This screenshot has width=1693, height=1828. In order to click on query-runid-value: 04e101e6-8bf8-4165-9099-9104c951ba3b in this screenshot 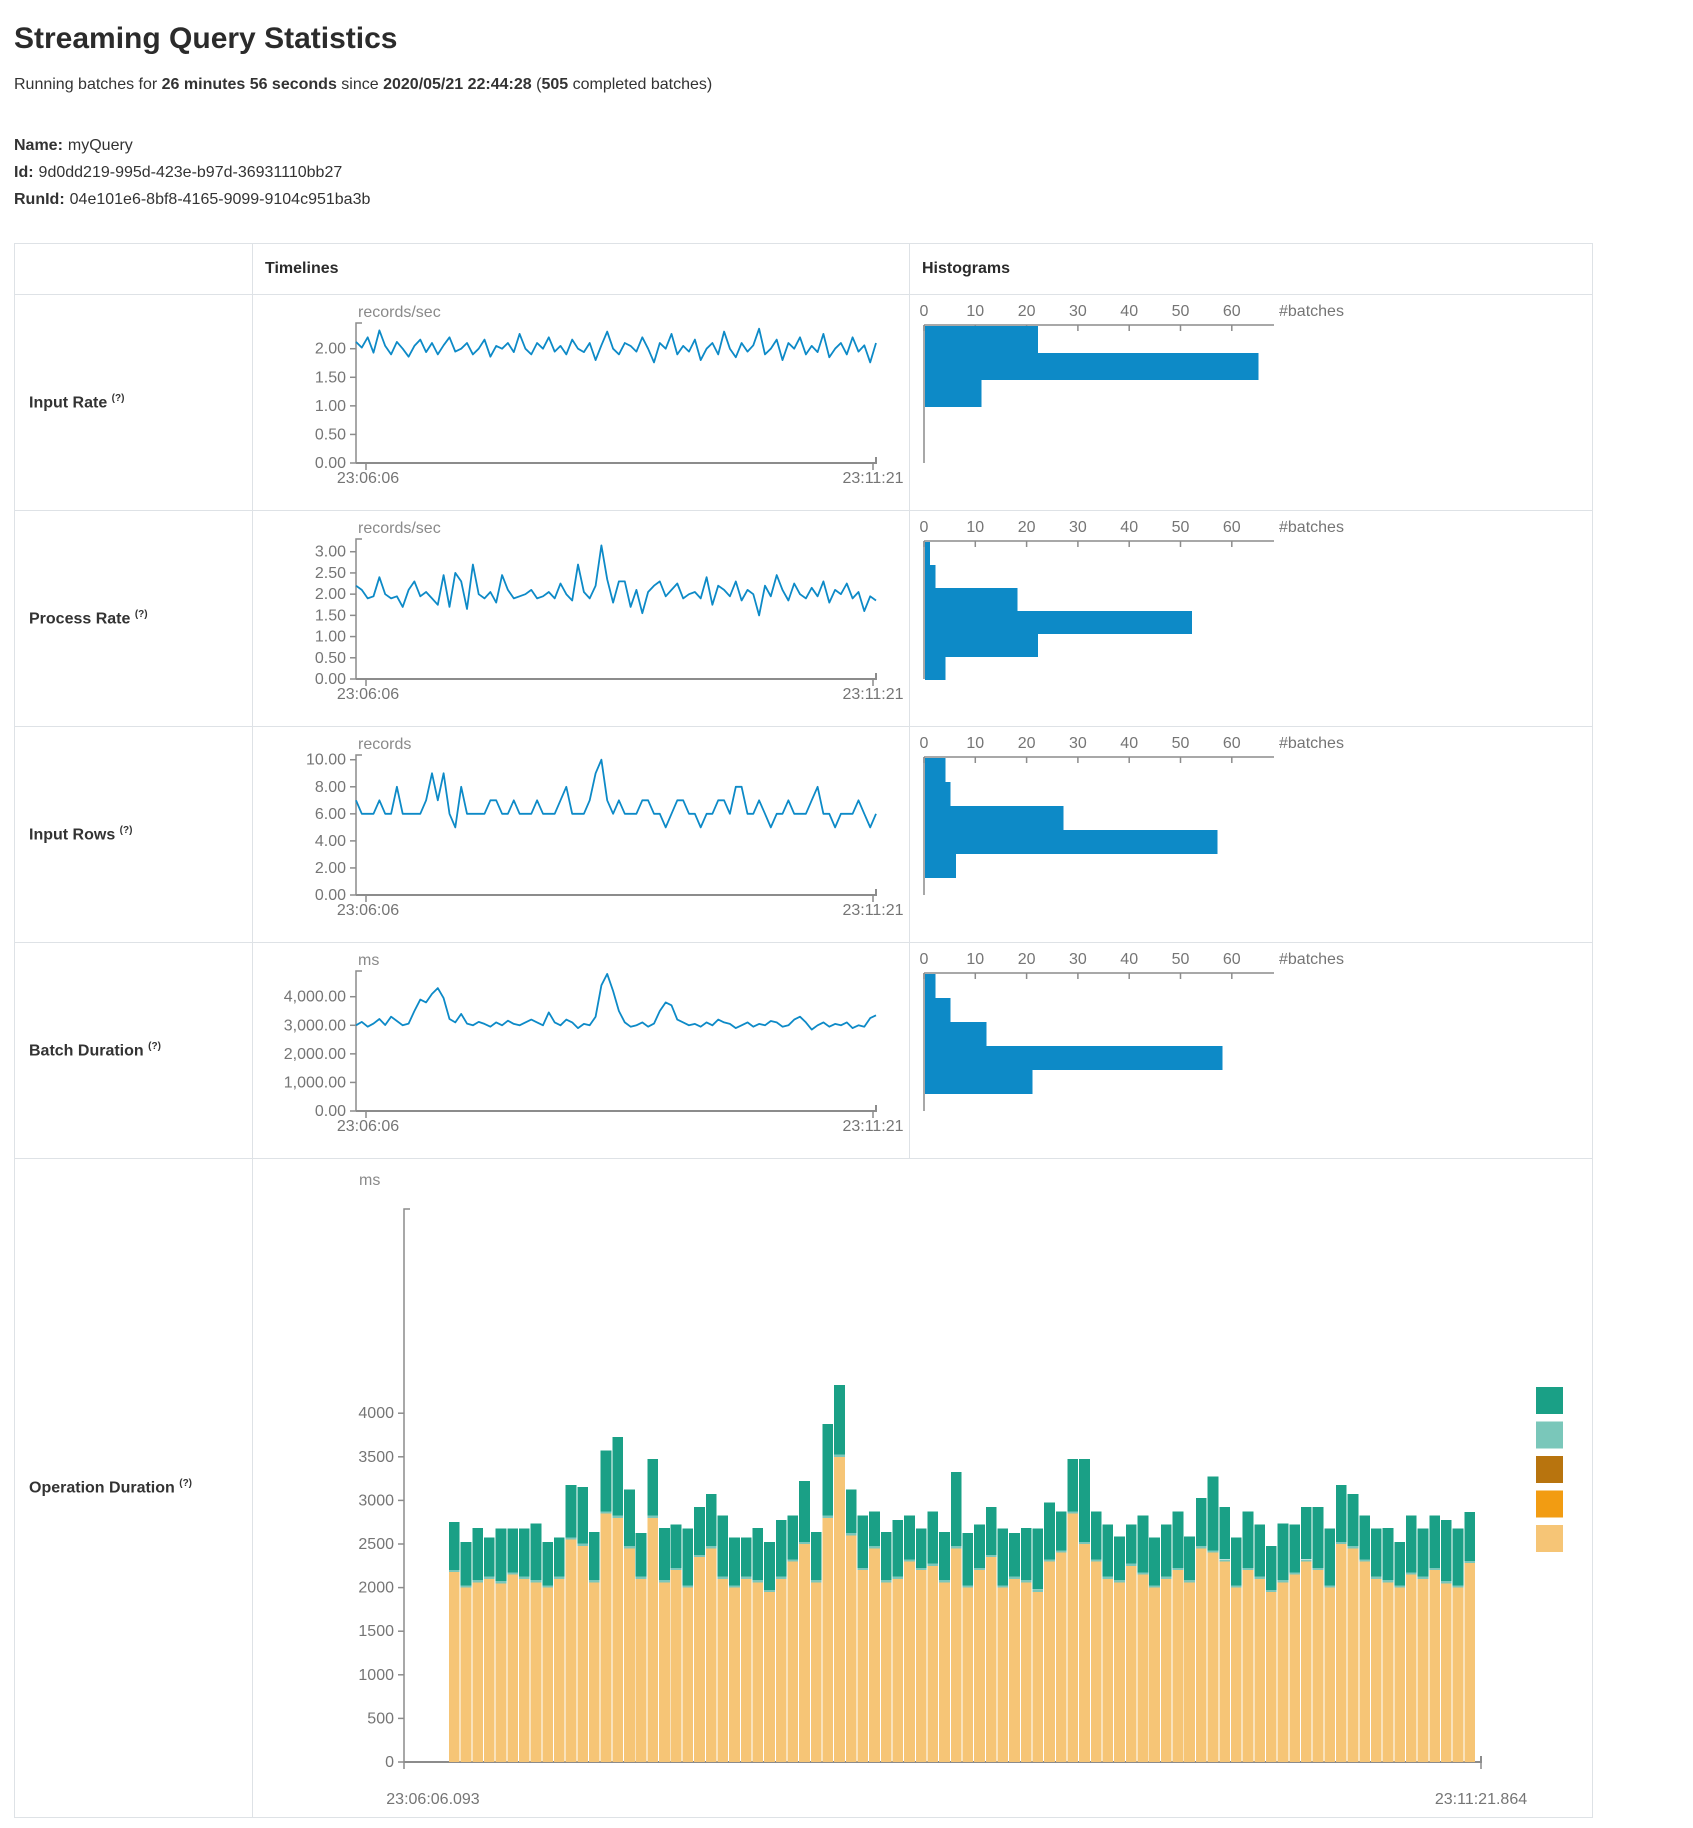, I will do `click(220, 199)`.